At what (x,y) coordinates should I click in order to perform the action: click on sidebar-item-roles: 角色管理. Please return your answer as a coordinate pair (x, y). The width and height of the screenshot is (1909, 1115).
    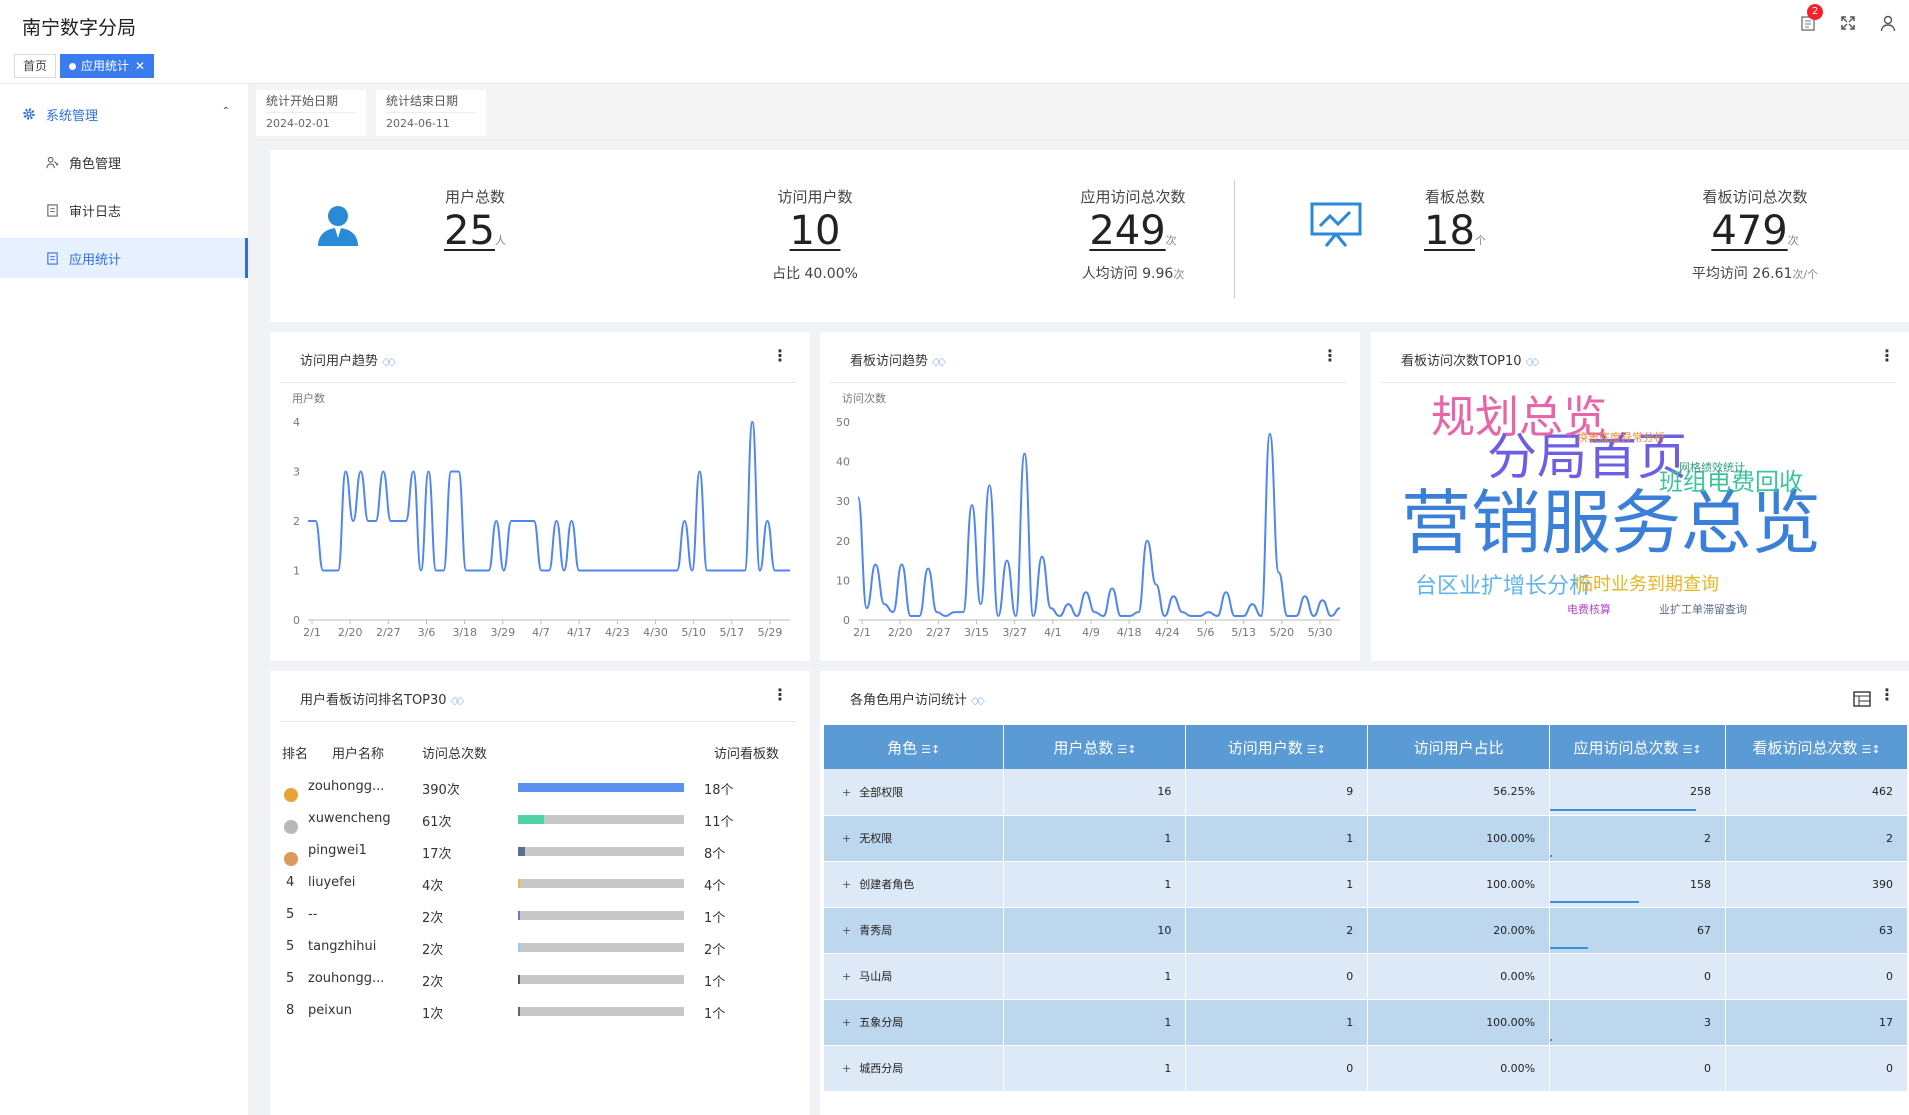
    Looking at the image, I should click on (124, 162).